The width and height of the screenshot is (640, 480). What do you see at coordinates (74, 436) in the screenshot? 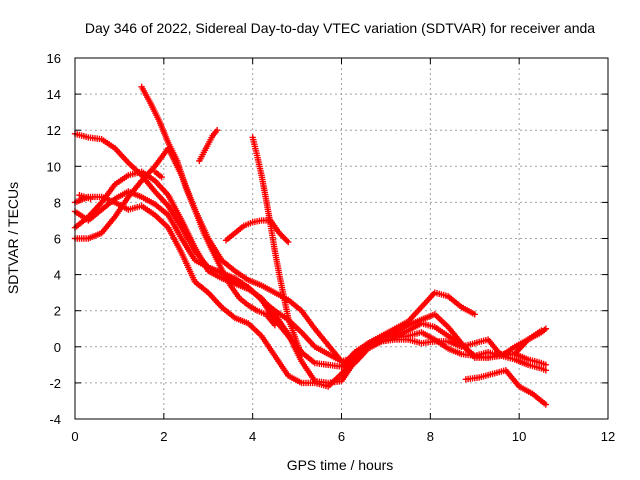
I see `x-tick-label: 0` at bounding box center [74, 436].